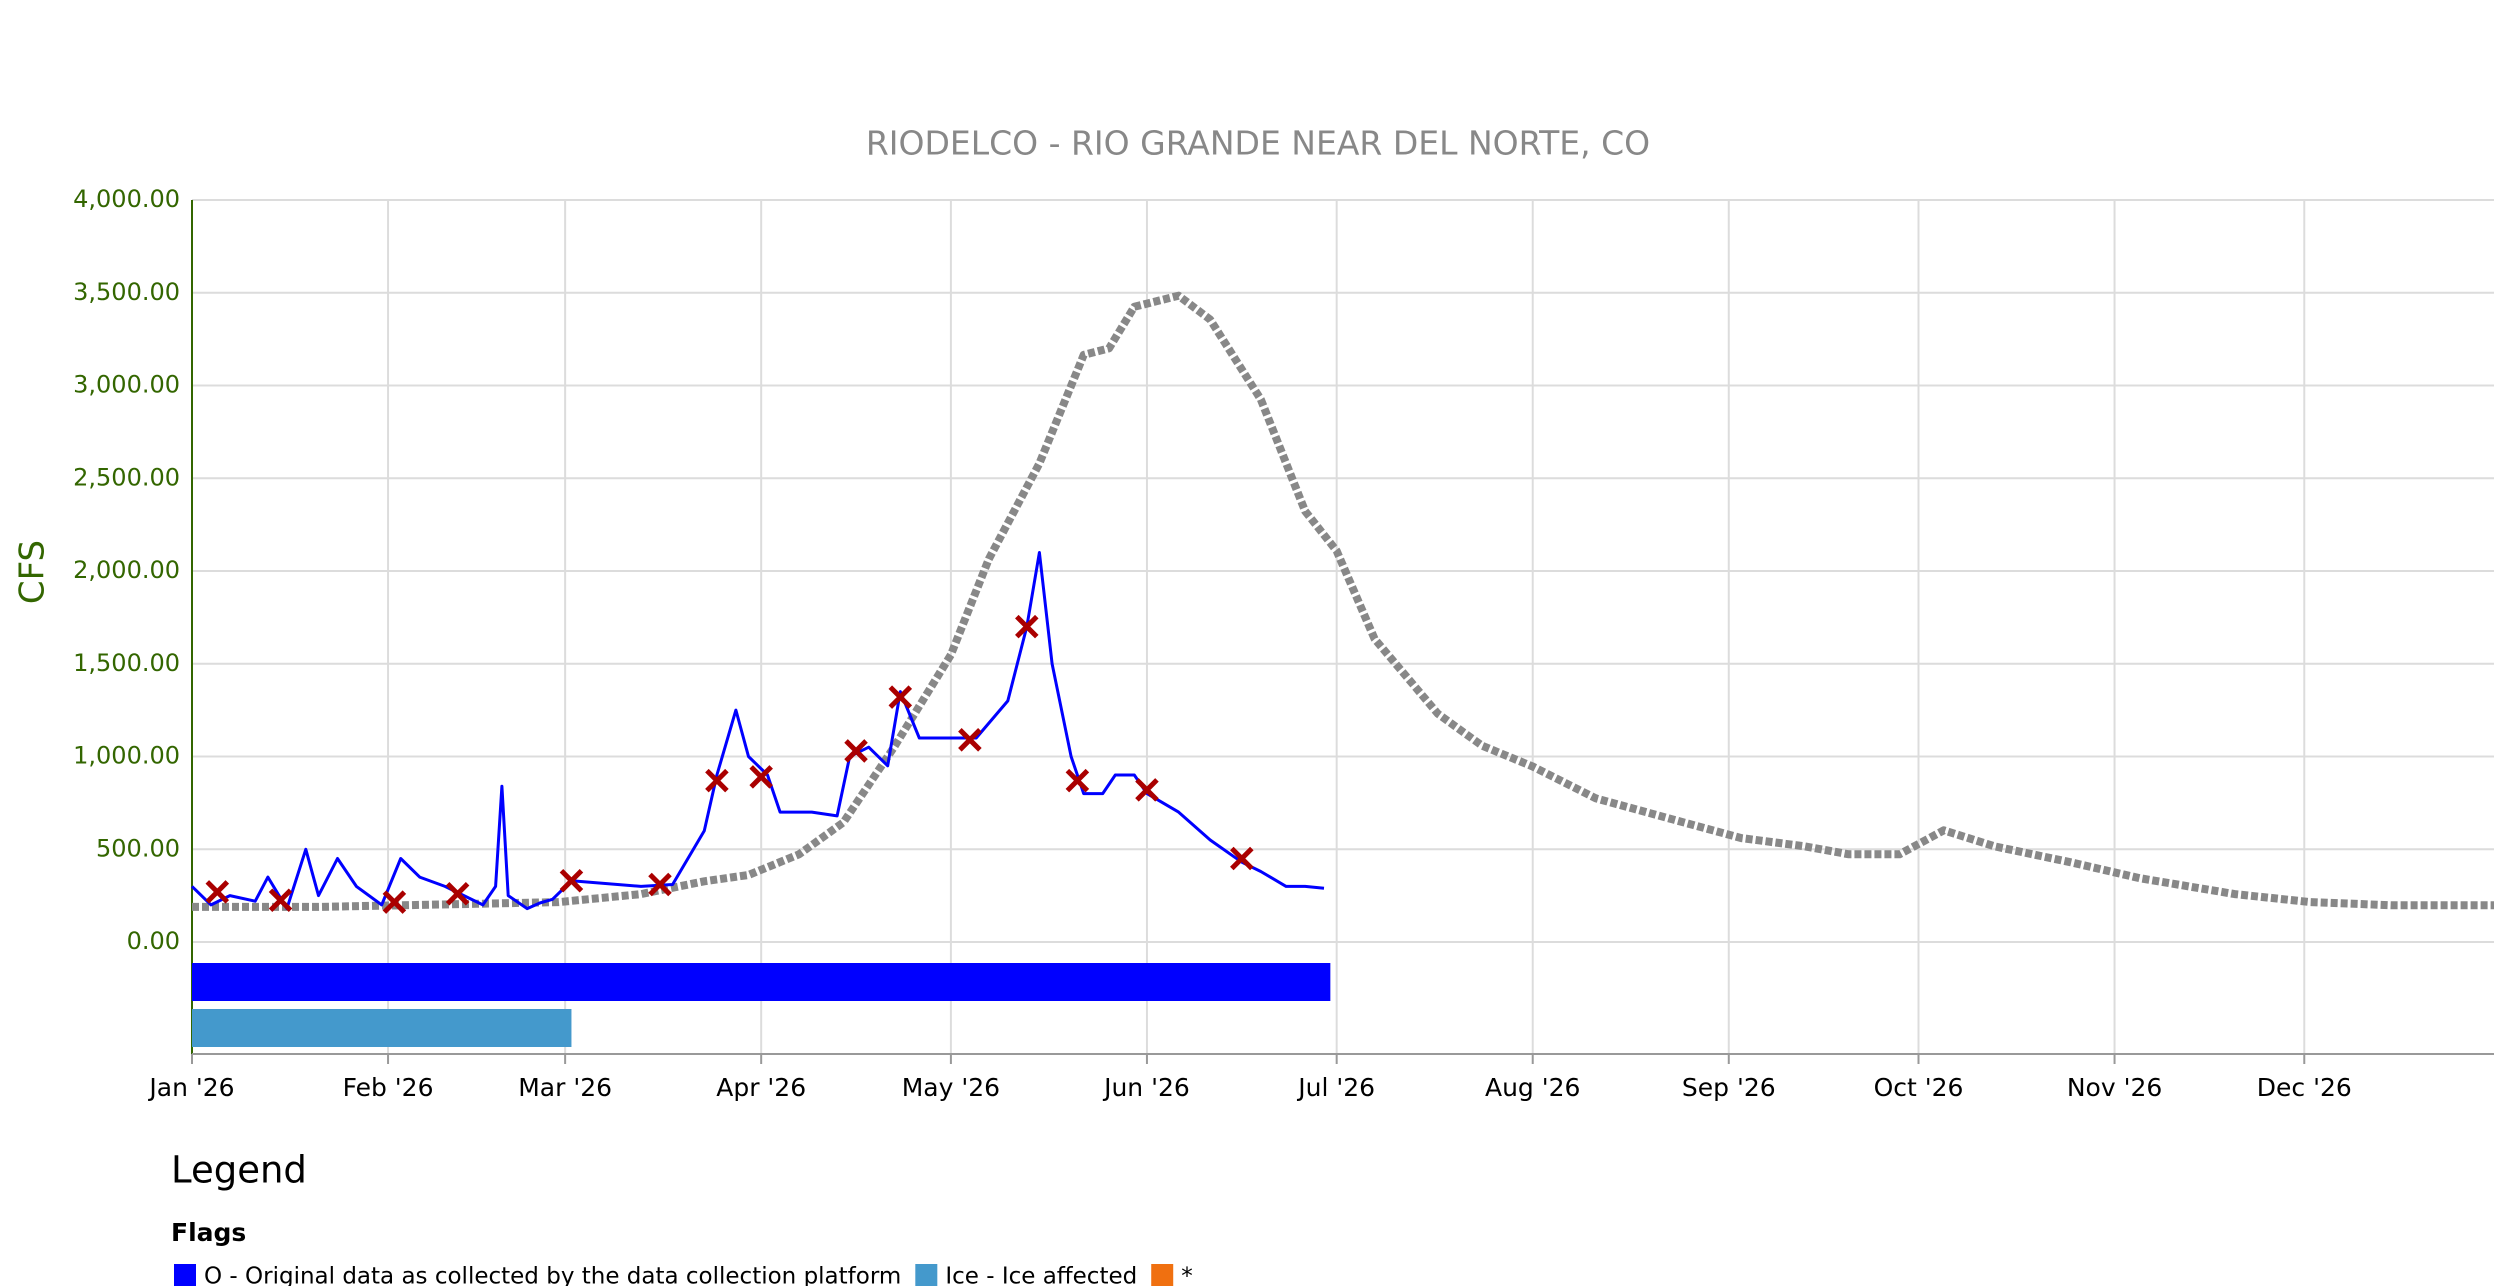 The width and height of the screenshot is (2500, 1286). What do you see at coordinates (126, 570) in the screenshot?
I see `y-tick-label: 2,000.00` at bounding box center [126, 570].